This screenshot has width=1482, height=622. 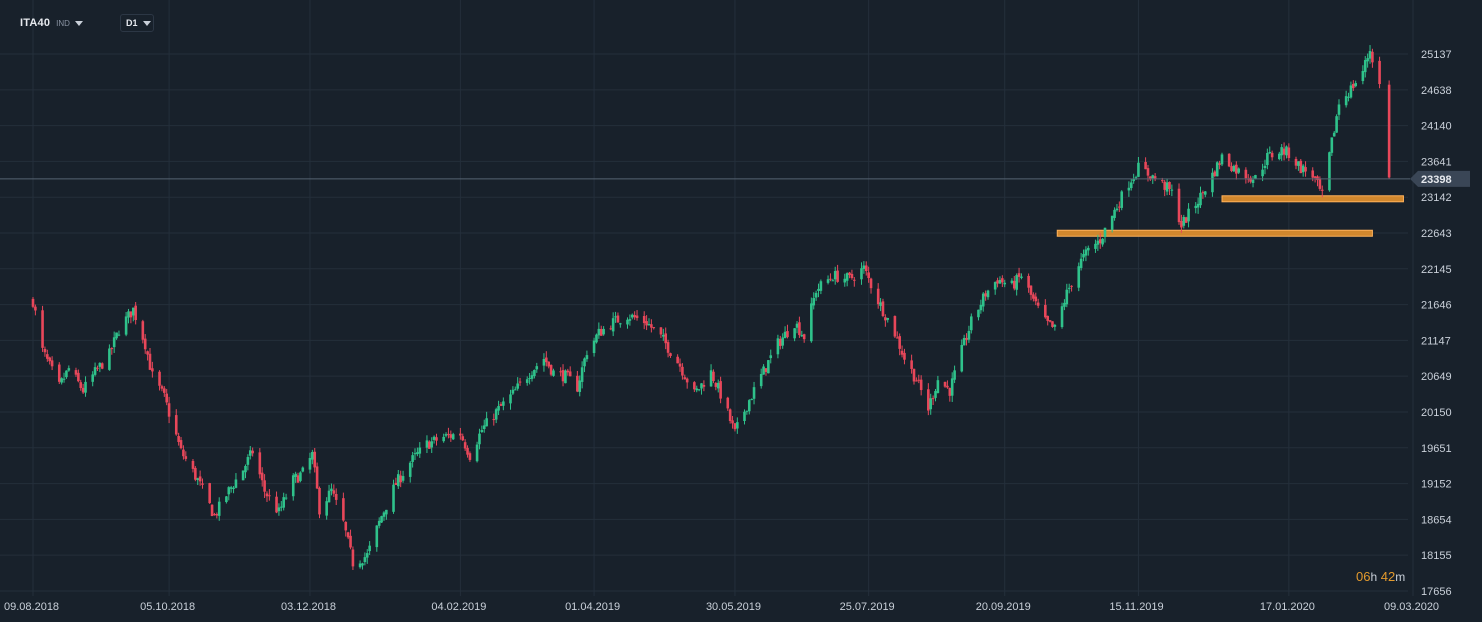 I want to click on candle-timer: 06h 42m, so click(x=1380, y=576).